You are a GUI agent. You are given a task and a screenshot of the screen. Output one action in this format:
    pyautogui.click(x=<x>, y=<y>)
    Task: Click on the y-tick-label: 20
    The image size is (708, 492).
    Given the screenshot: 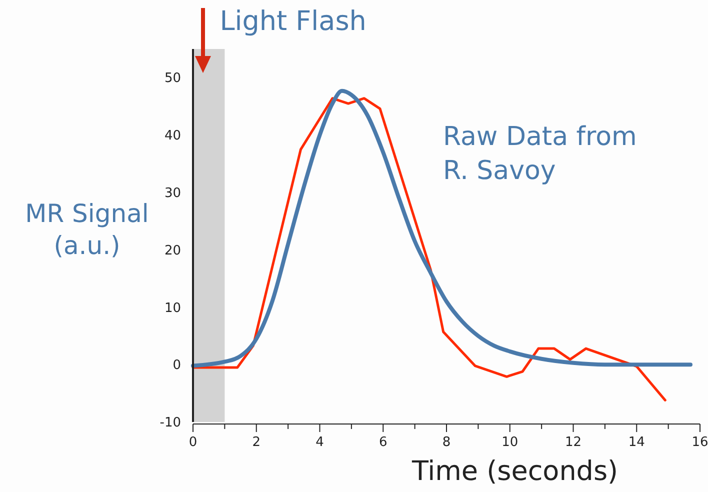 What is the action you would take?
    pyautogui.click(x=172, y=250)
    